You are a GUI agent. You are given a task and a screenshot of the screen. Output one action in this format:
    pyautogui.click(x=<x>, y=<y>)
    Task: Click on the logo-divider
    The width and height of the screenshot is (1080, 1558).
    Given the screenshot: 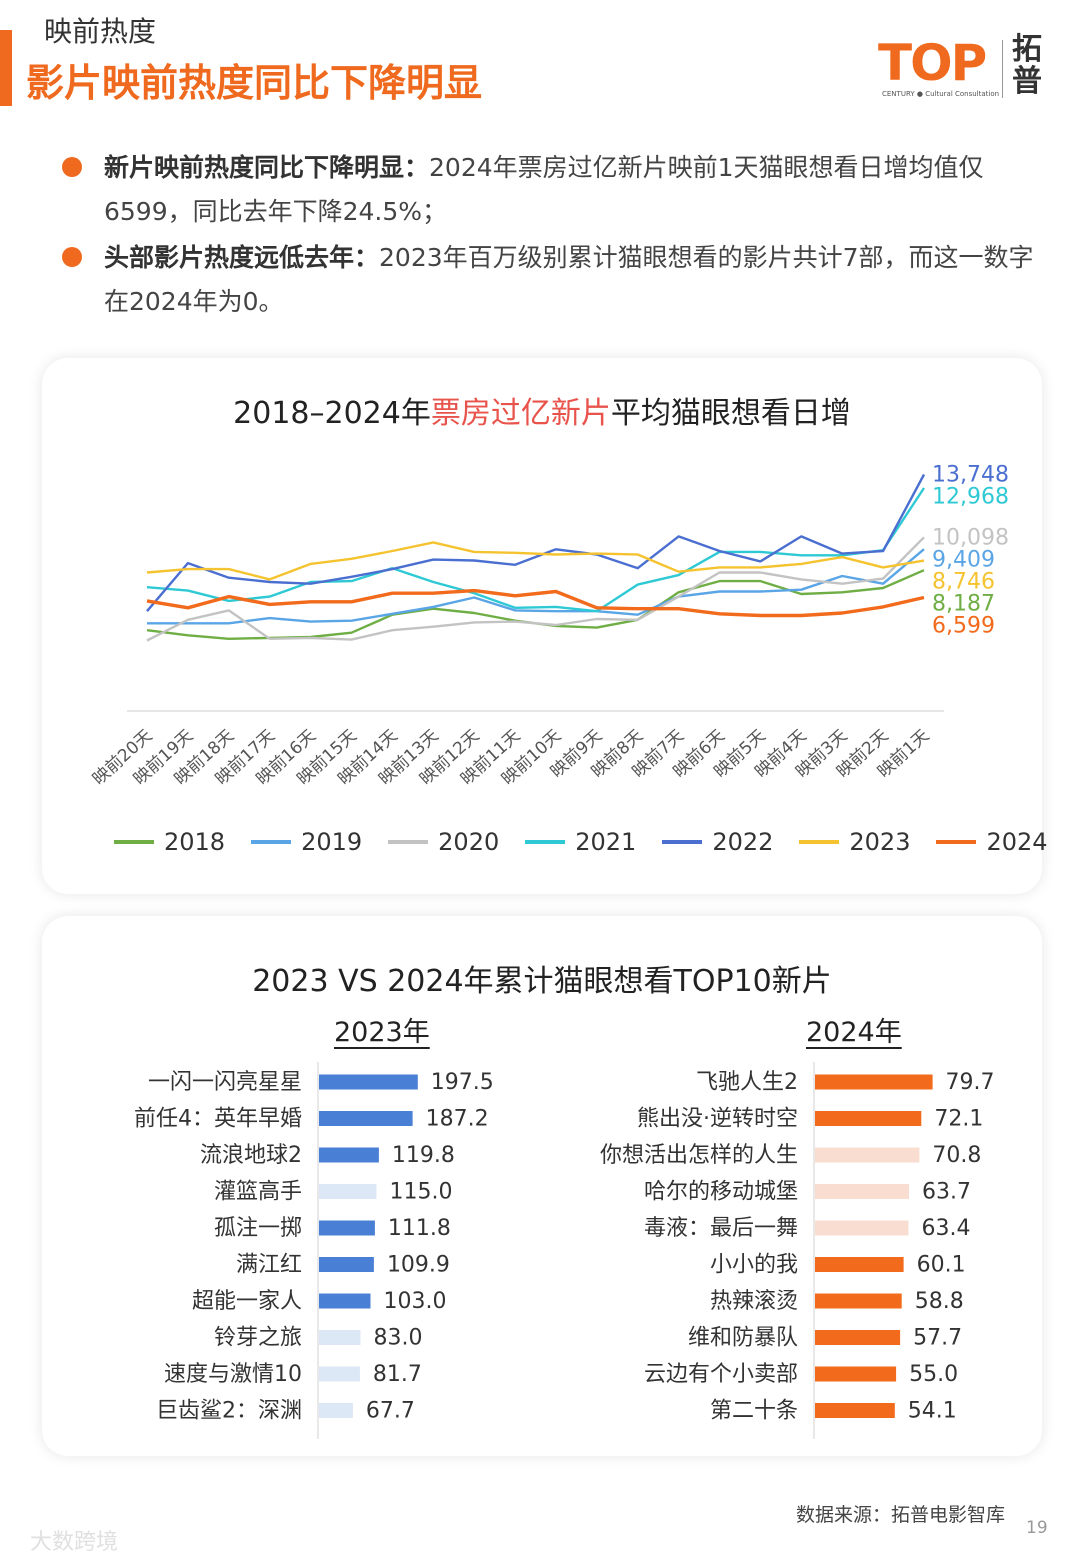 What is the action you would take?
    pyautogui.click(x=1002, y=69)
    